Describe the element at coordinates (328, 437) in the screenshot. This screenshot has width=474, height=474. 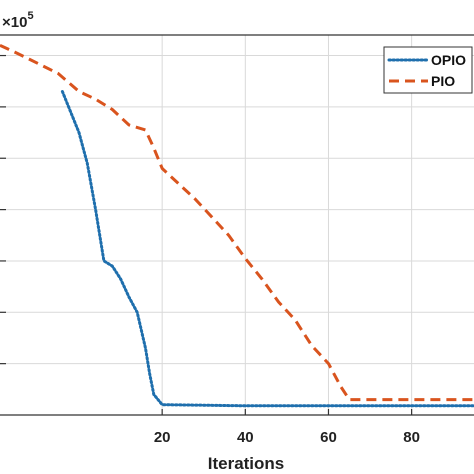
I see `x-tick-label: 60` at that location.